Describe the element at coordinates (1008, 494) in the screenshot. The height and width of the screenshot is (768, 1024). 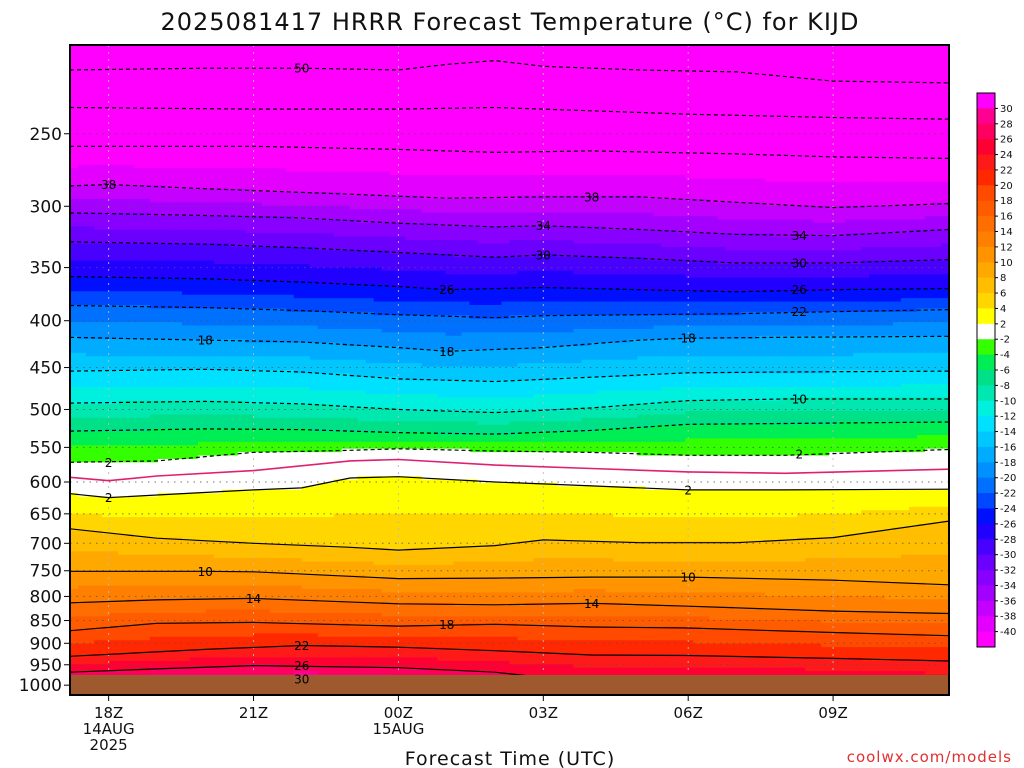
I see `colorbar-label: -22` at that location.